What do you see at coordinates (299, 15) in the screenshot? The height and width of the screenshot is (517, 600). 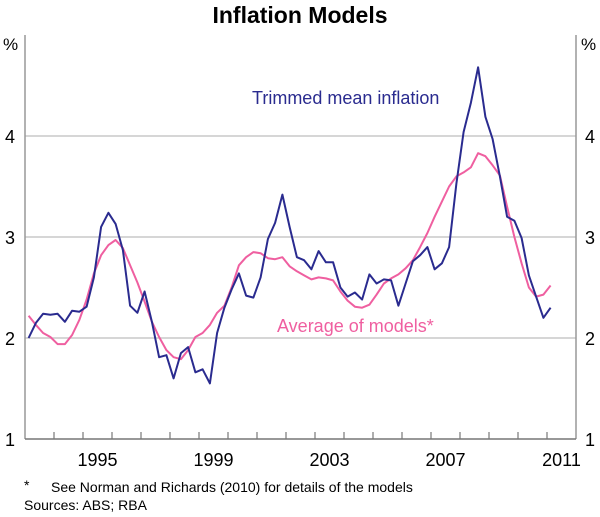 I see `chart-title: Inflation Models` at bounding box center [299, 15].